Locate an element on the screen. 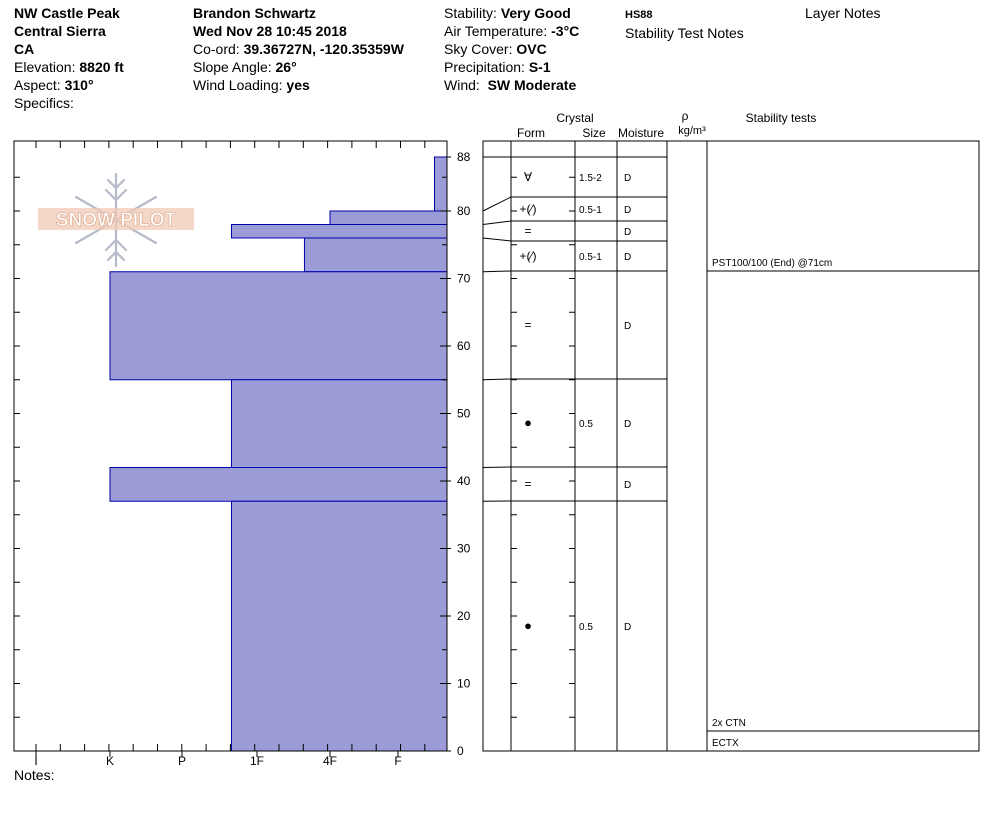 The height and width of the screenshot is (840, 994). moisture-header: Moisture is located at coordinates (641, 133).